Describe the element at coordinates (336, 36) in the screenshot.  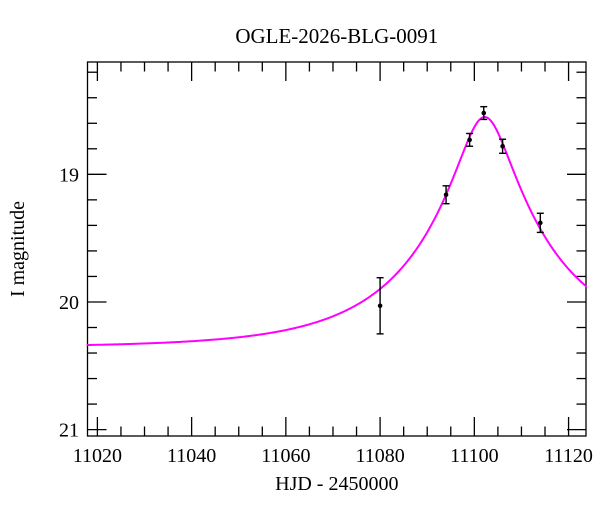
I see `plot-title: OGLE-2026-BLG-0091` at that location.